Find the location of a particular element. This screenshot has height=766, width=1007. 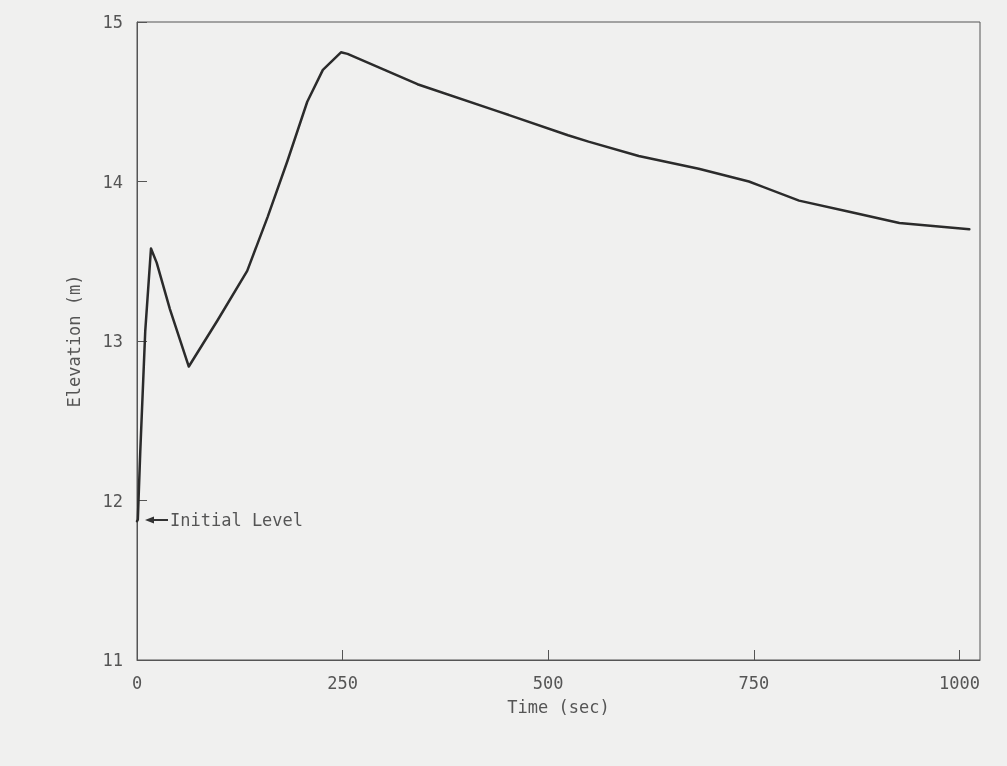

x-tick-label: 0 is located at coordinates (137, 682).